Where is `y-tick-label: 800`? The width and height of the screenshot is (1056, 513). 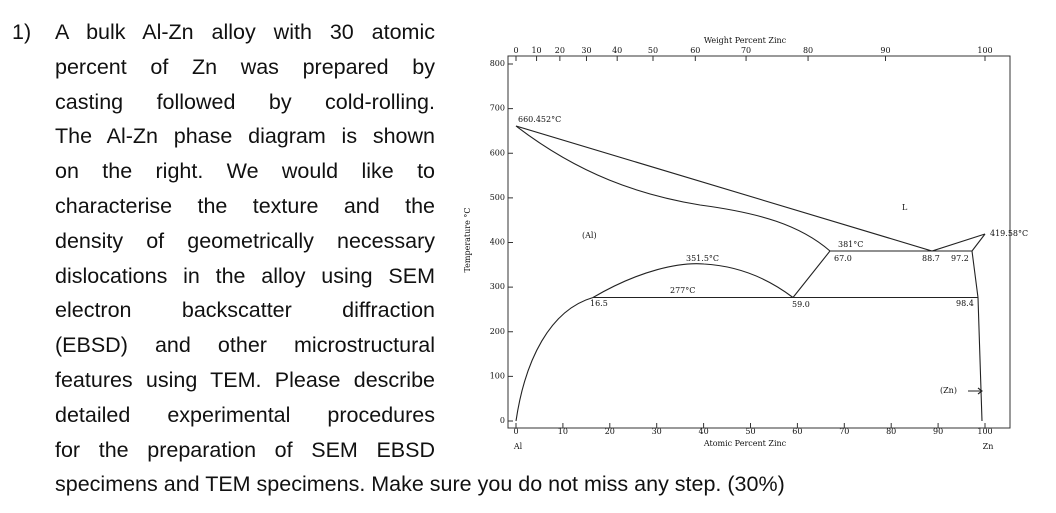 y-tick-label: 800 is located at coordinates (497, 63).